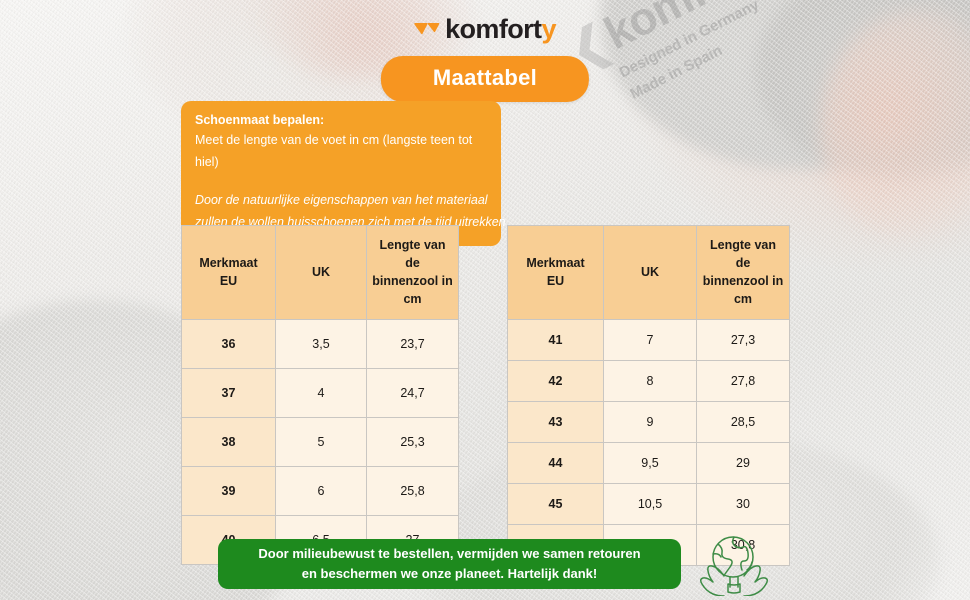 Image resolution: width=970 pixels, height=600 pixels. I want to click on cell-eu: 41, so click(555, 339).